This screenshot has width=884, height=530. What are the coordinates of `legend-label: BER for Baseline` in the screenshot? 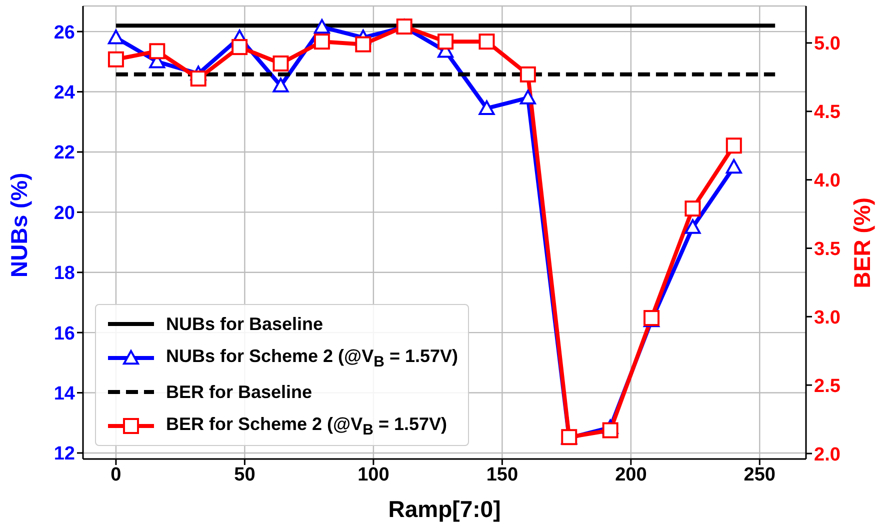 It's located at (239, 392).